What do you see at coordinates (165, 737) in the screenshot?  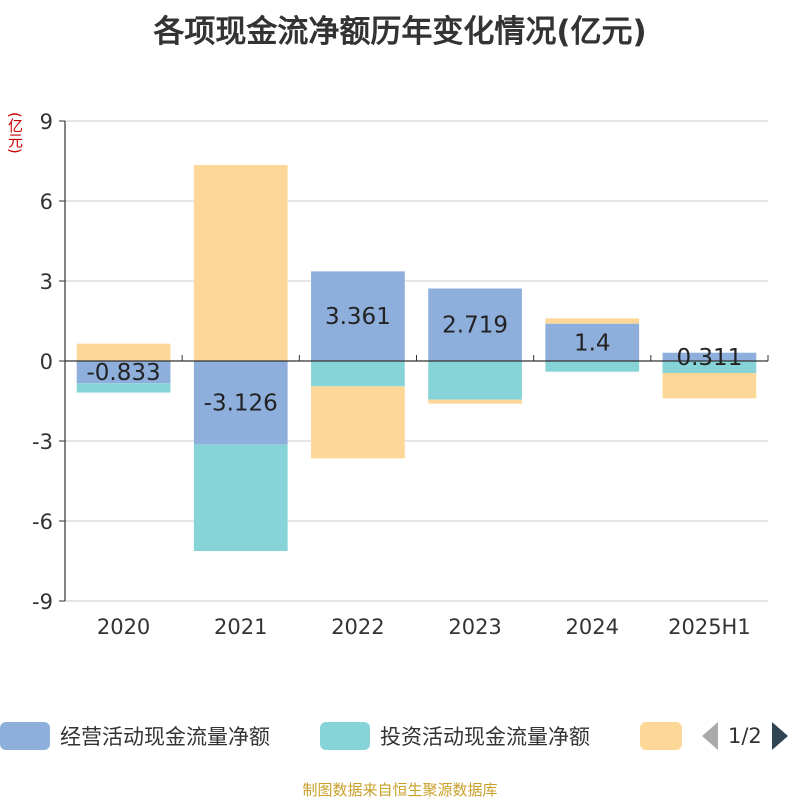 I see `legend-label-operating: 经营活动现金流量净额` at bounding box center [165, 737].